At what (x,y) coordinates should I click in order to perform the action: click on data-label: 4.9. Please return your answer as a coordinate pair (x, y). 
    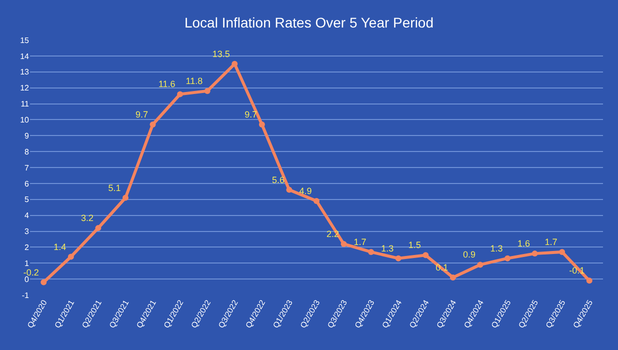
    Looking at the image, I should click on (305, 191).